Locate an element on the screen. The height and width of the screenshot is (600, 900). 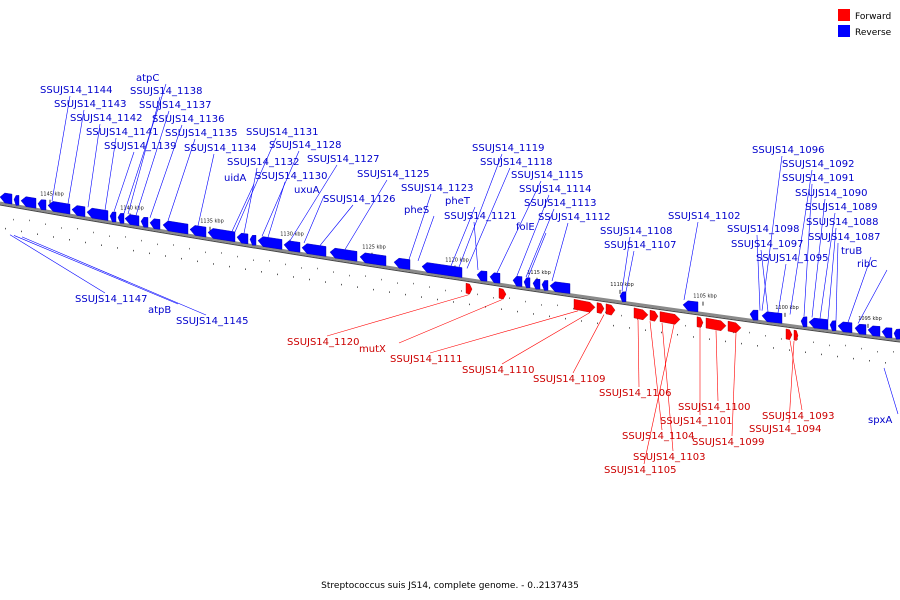
reverse-gene-label: SSUJS14_1098 is located at coordinates (763, 229).